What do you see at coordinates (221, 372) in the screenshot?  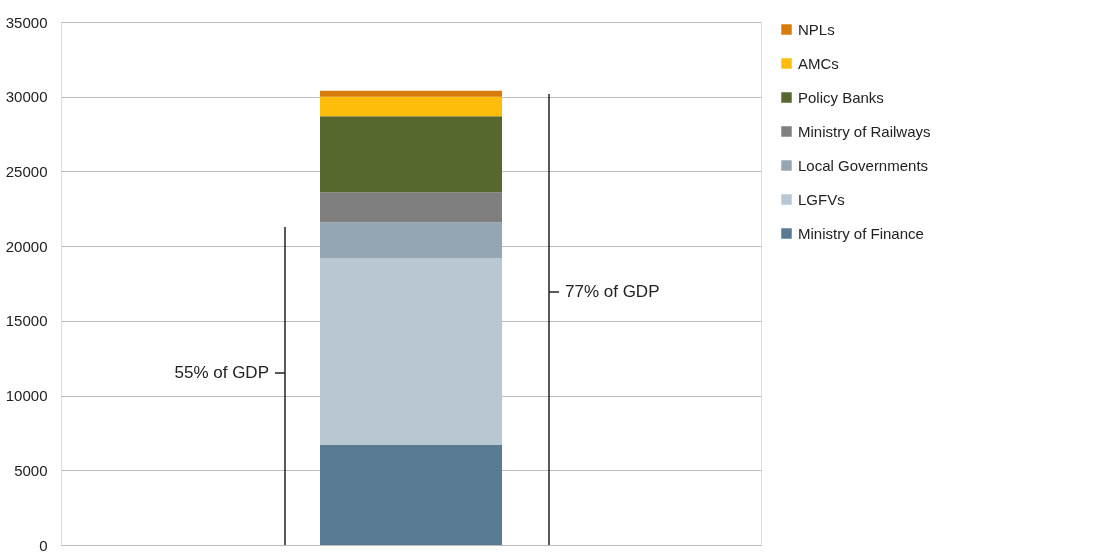 I see `annotation: 55% of GDP` at bounding box center [221, 372].